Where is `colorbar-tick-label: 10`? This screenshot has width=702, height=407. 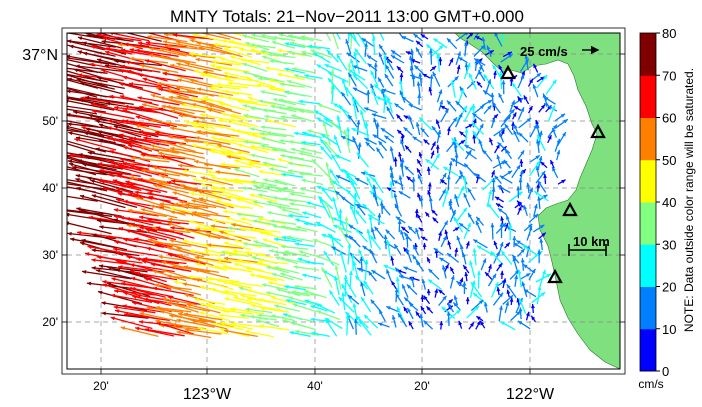
colorbar-tick-label: 10 is located at coordinates (669, 329).